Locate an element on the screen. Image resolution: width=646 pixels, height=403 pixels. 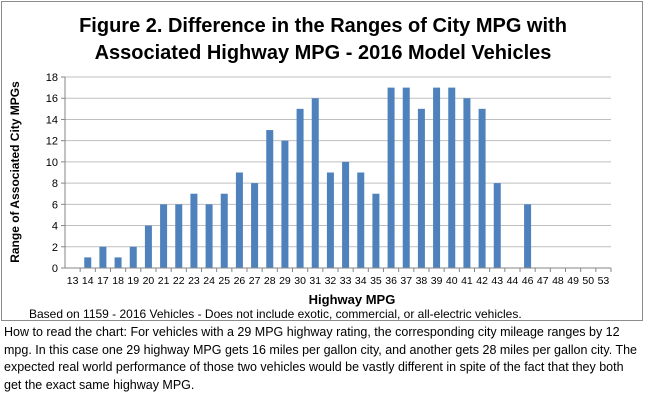
x-tick-label: 31 is located at coordinates (315, 281).